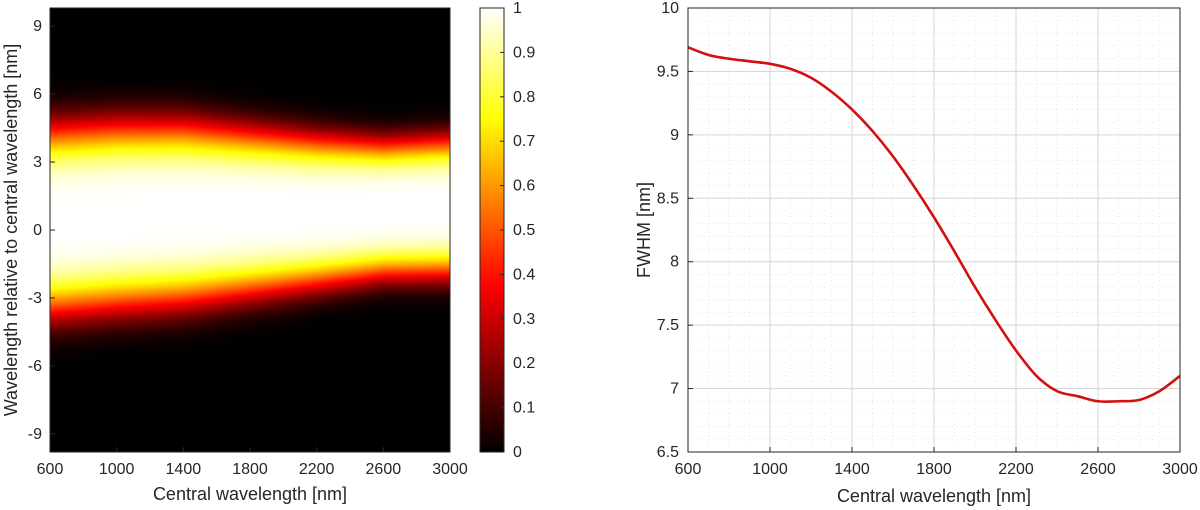 This screenshot has height=510, width=1200. I want to click on line-y-tick-label: 9.5, so click(668, 71).